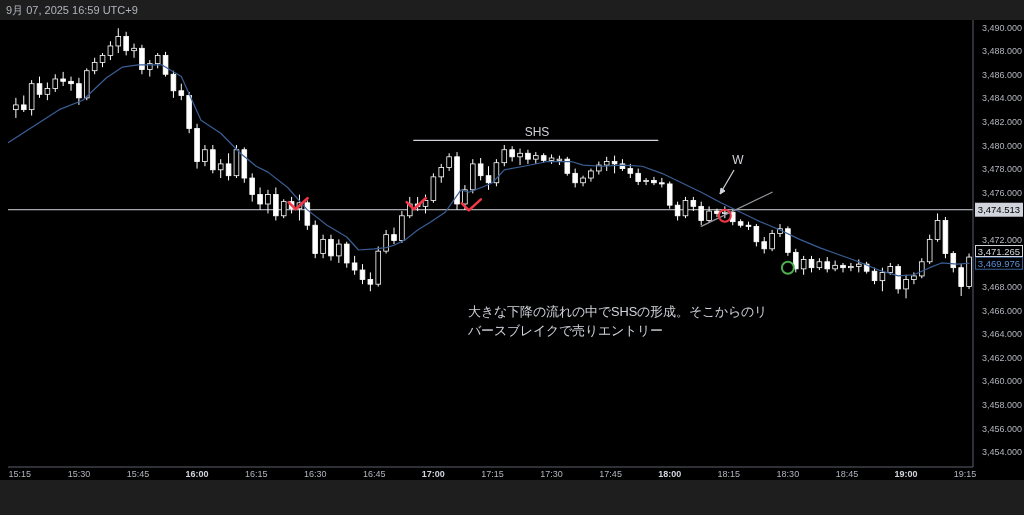 Image resolution: width=1024 pixels, height=515 pixels. I want to click on annotation: W, so click(738, 160).